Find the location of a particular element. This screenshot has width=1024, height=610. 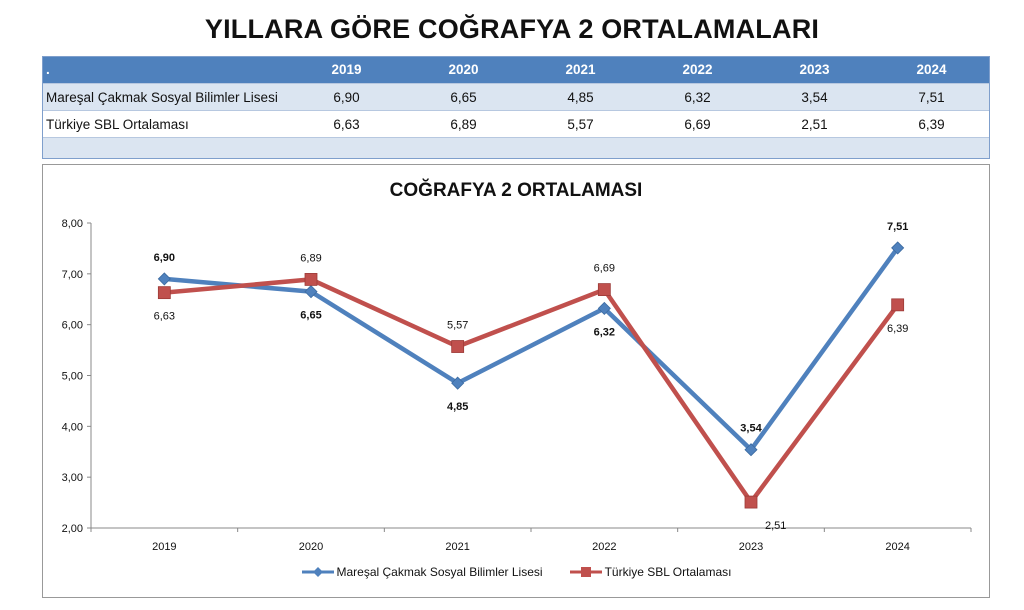

data-label: 7,51 is located at coordinates (897, 227).